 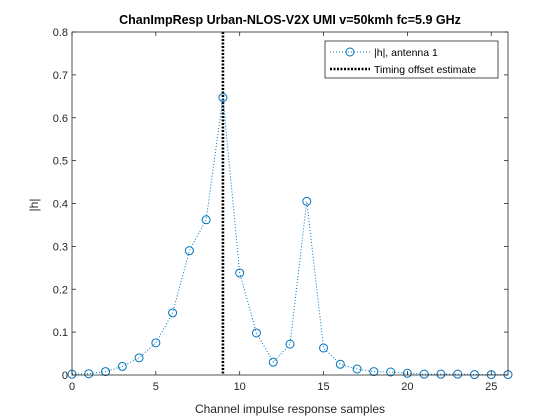 What do you see at coordinates (60, 290) in the screenshot?
I see `y-tick-label: 0.2` at bounding box center [60, 290].